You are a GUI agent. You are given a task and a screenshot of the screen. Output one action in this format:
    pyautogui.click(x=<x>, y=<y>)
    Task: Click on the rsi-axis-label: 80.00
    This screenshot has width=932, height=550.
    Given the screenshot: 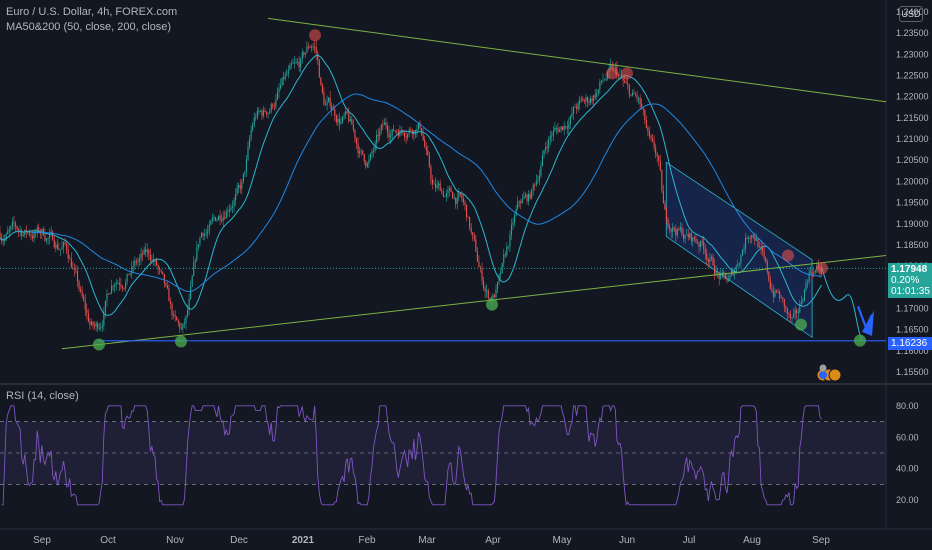 What is the action you would take?
    pyautogui.click(x=907, y=406)
    